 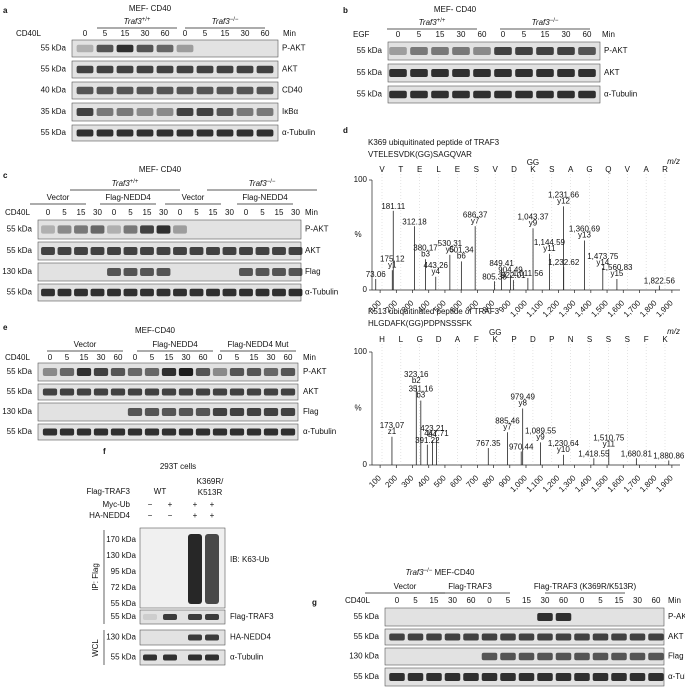 I want to click on ladder-residue: G, so click(x=589, y=169).